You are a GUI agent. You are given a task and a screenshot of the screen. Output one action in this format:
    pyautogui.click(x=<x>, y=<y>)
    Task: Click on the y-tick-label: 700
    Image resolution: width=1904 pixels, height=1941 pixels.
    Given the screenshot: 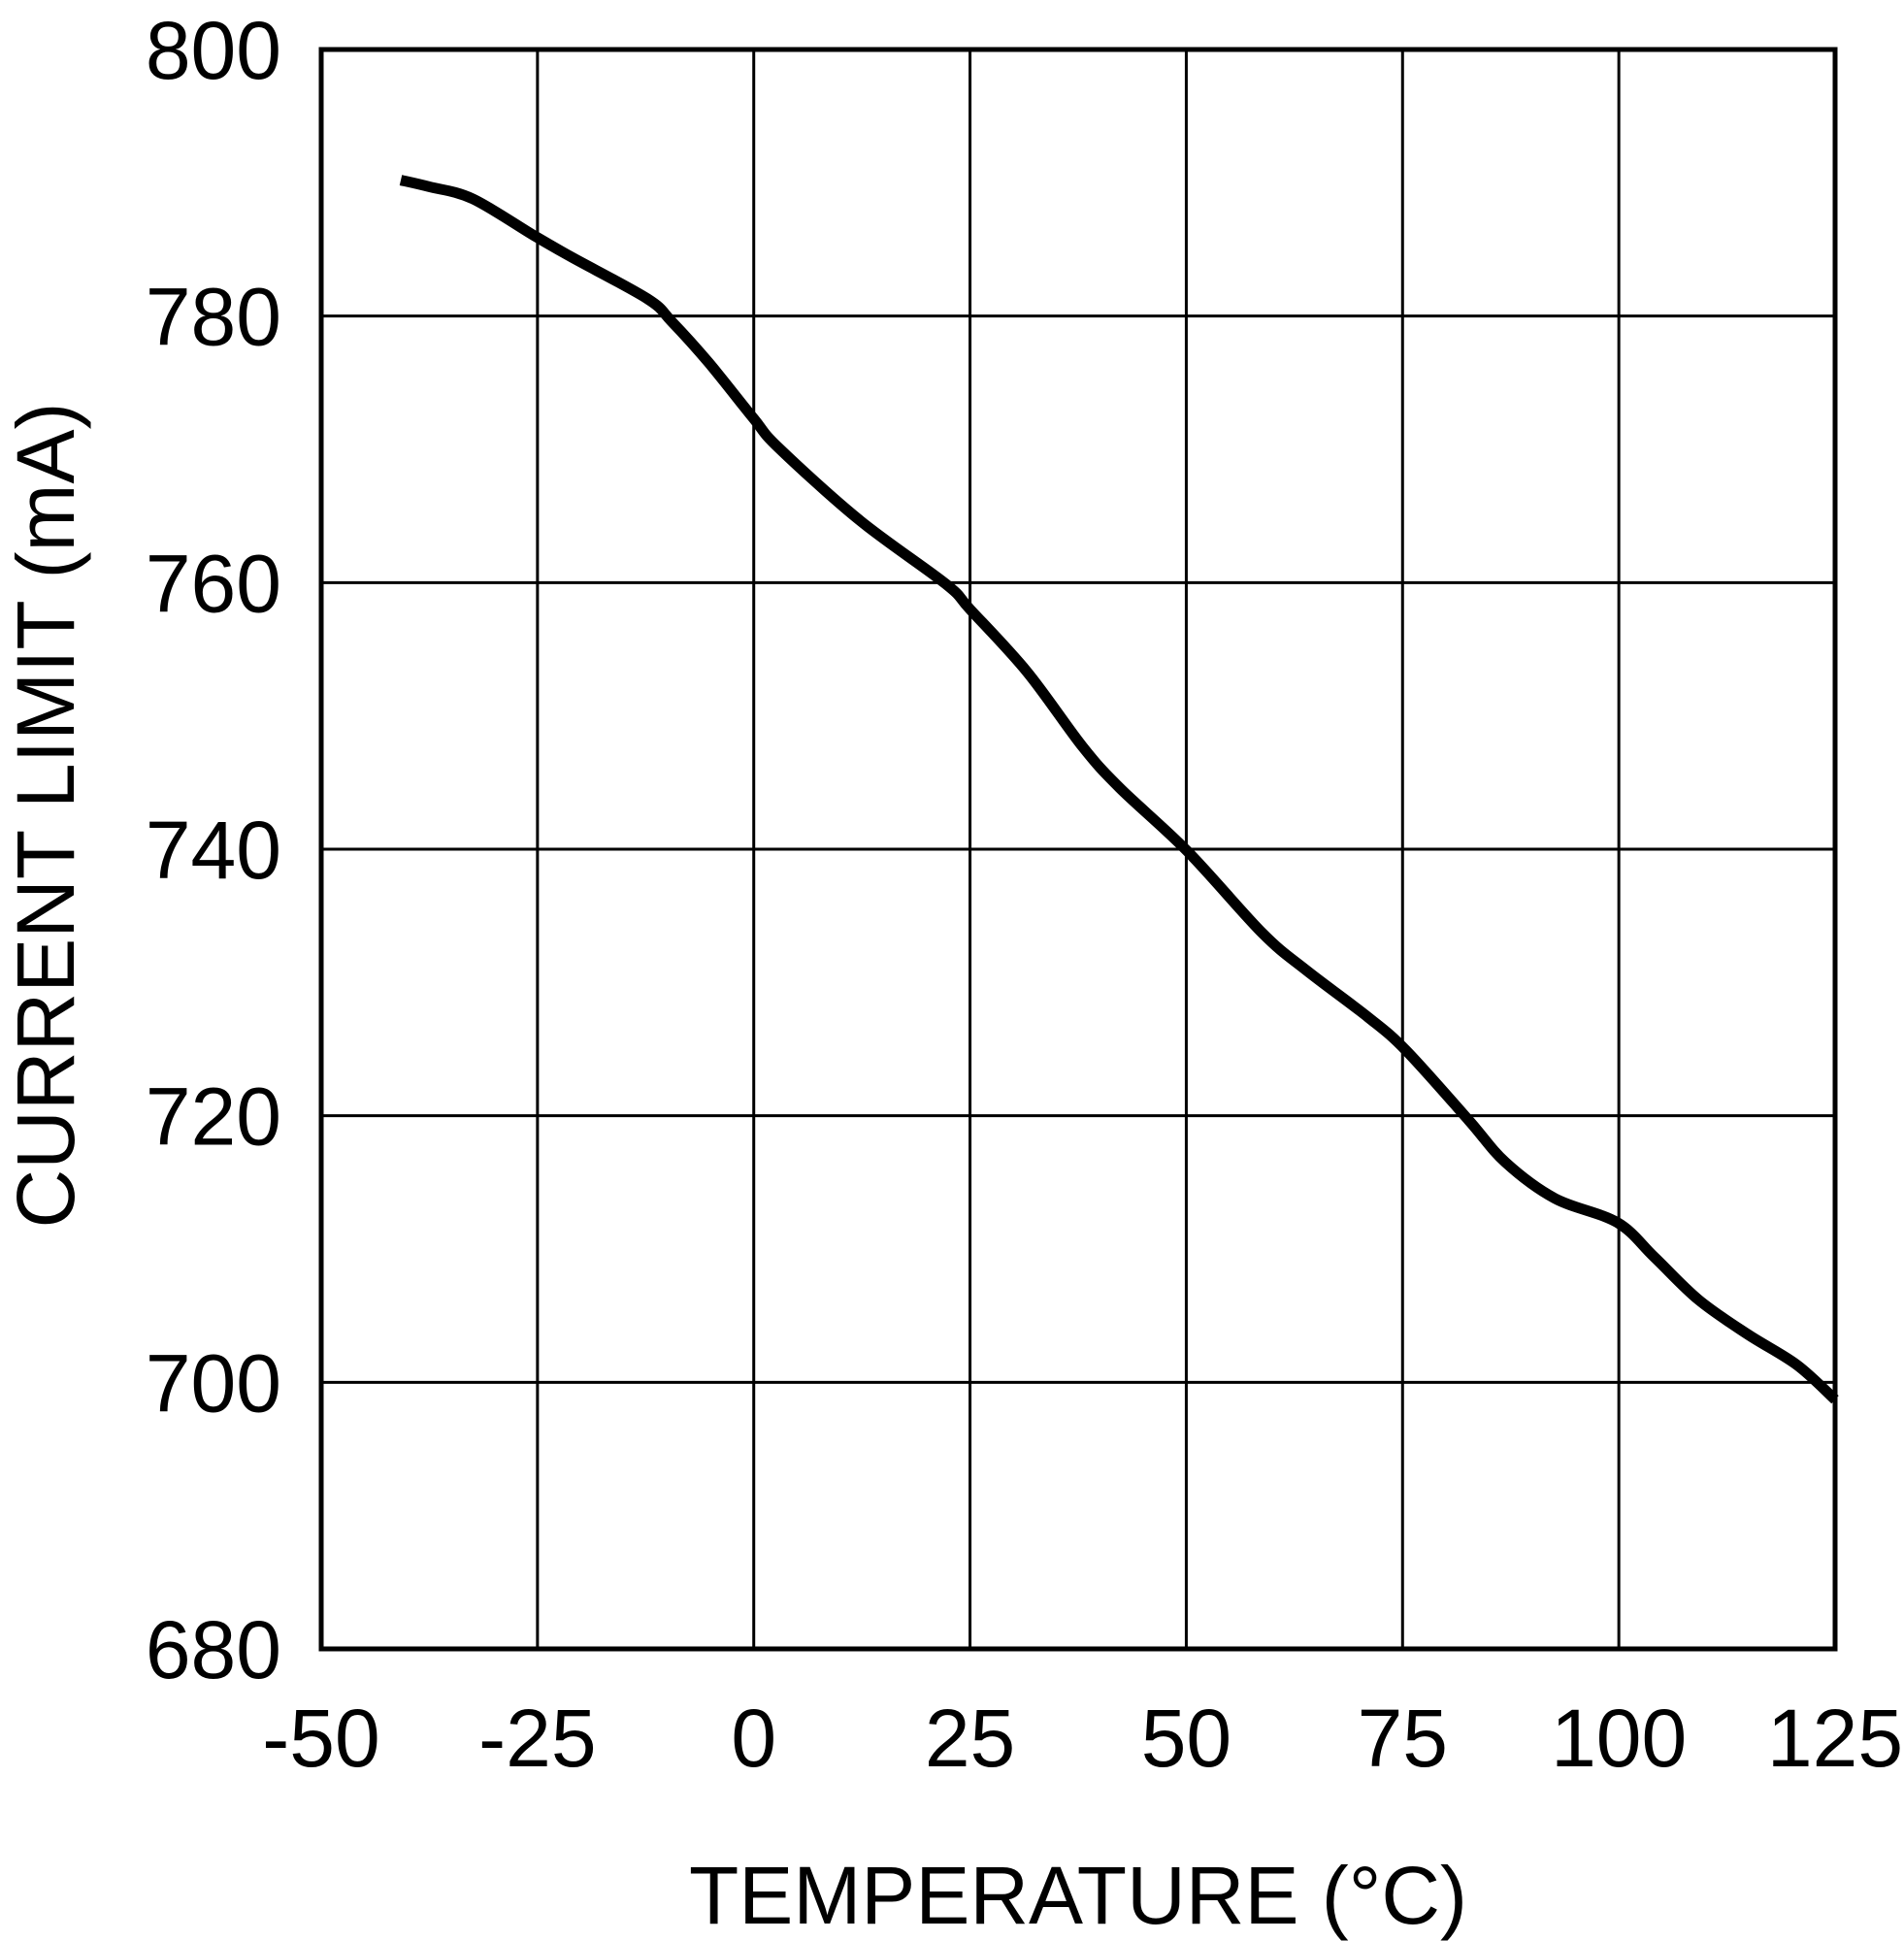 What is the action you would take?
    pyautogui.click(x=213, y=1383)
    